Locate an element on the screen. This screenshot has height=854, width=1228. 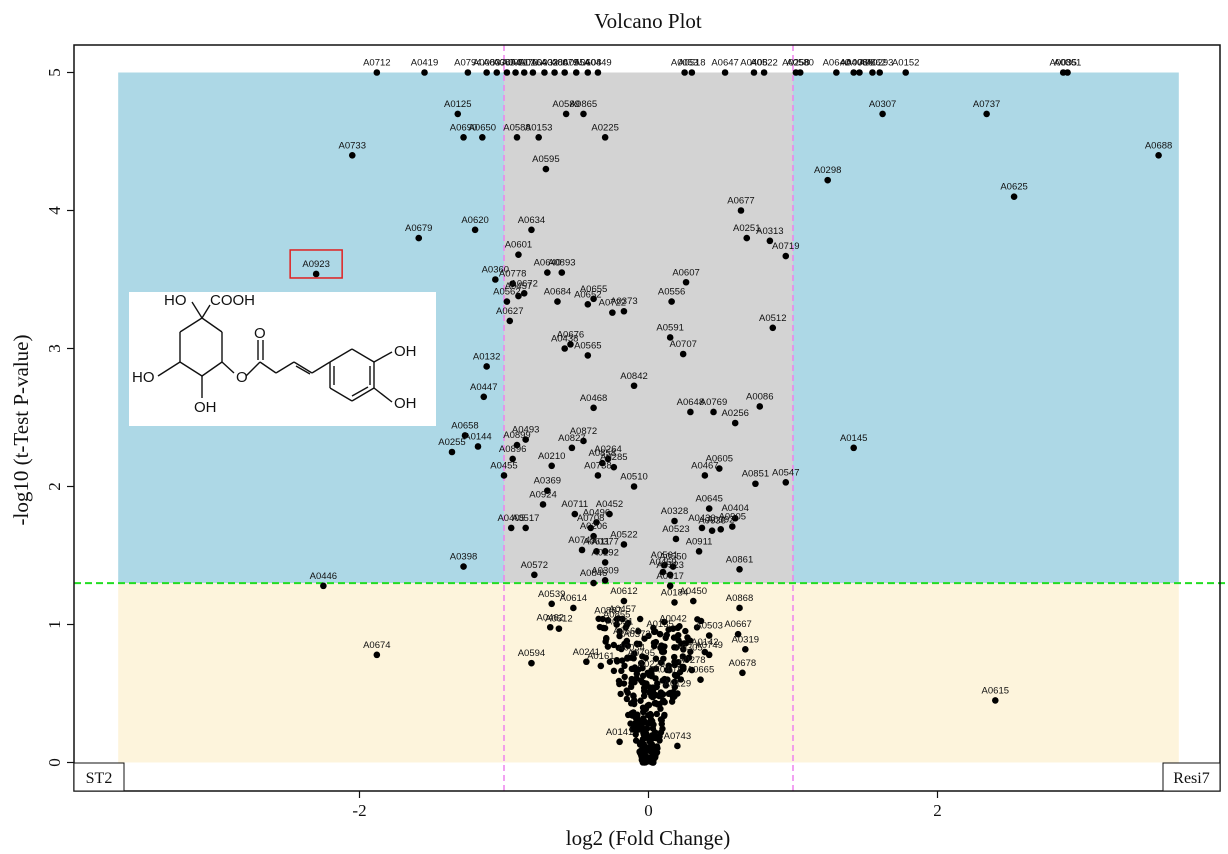
point-label: A0305 is located at coordinates (688, 648).